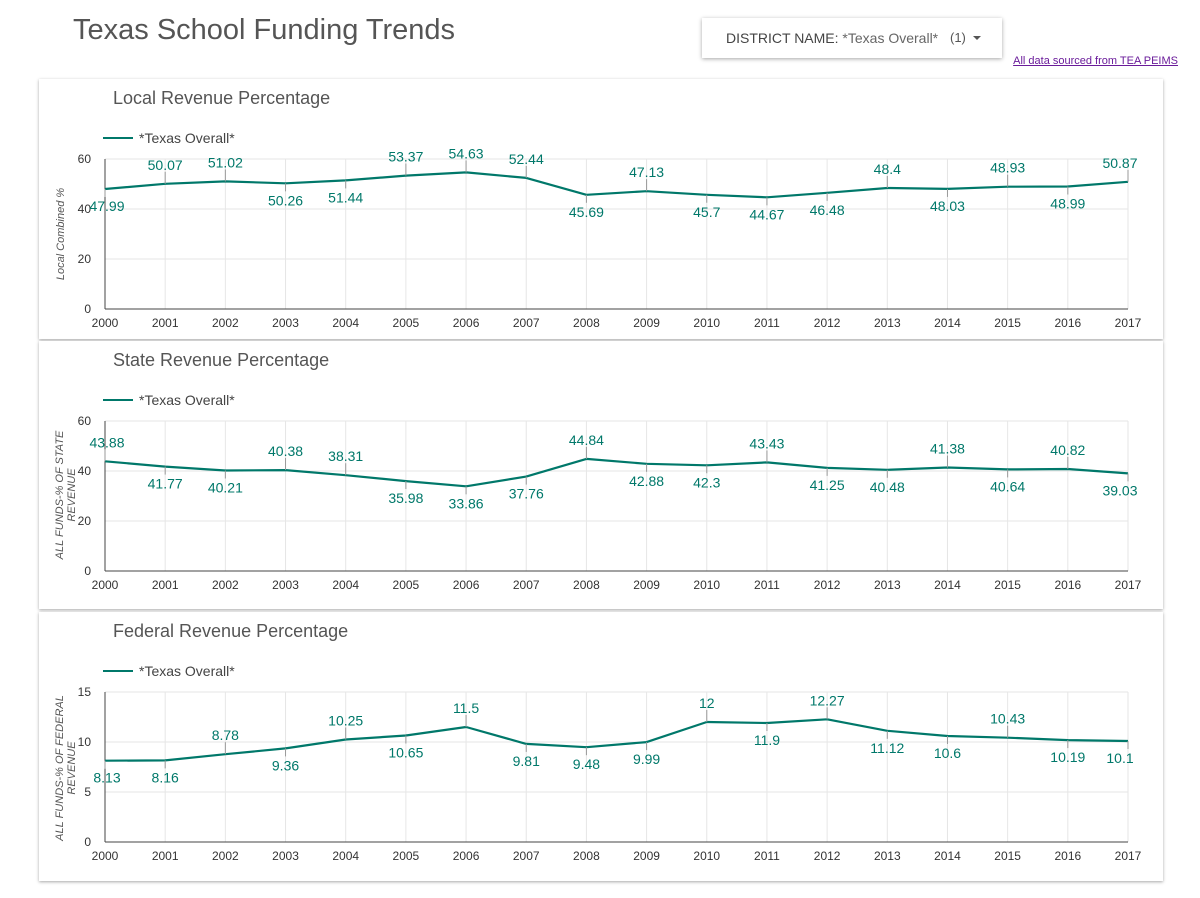 The width and height of the screenshot is (1200, 898). I want to click on data-label: 9.36, so click(285, 765).